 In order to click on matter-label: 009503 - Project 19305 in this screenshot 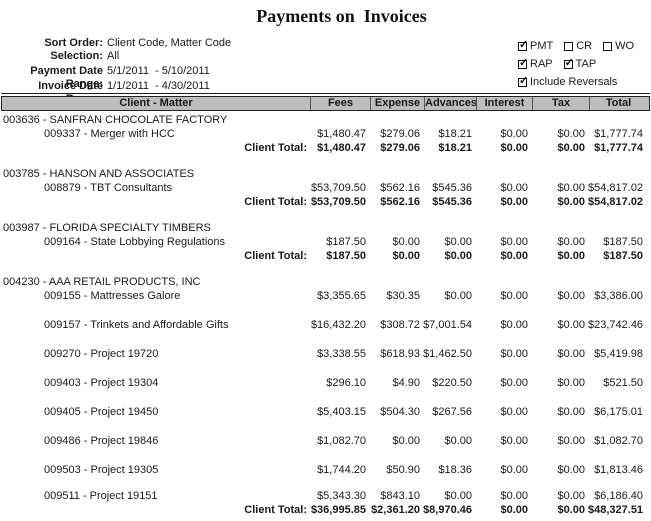, I will do `click(101, 470)`.